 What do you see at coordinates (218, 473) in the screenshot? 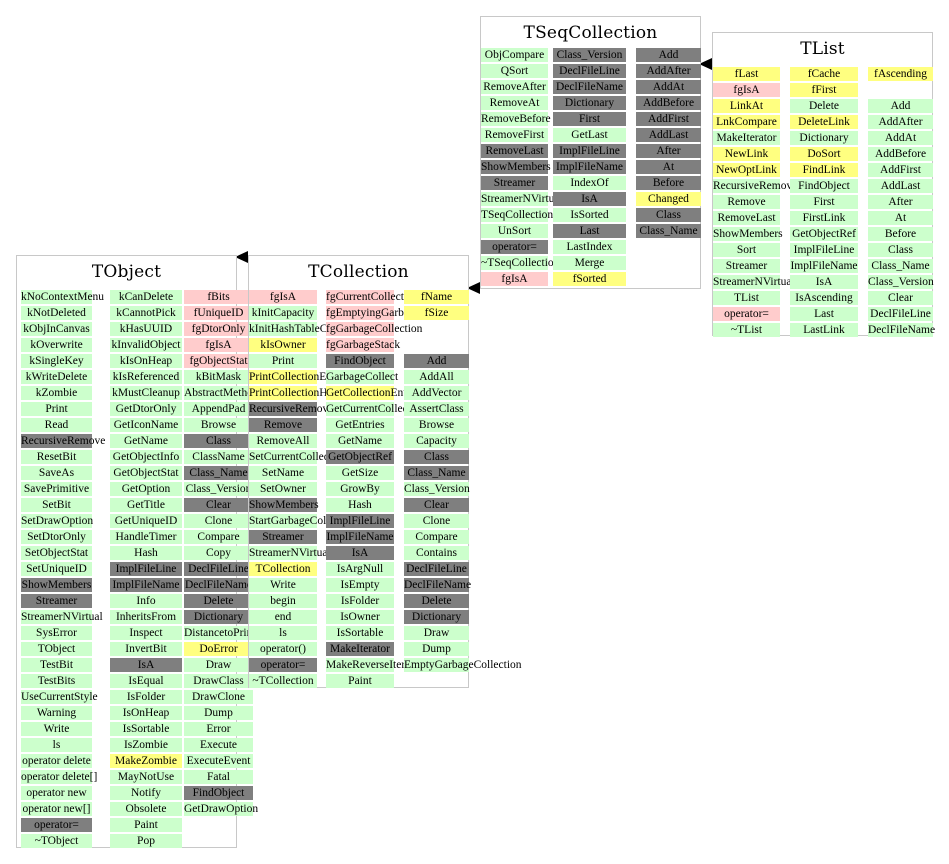
I see `member-tobject-2-11: Class_Name` at bounding box center [218, 473].